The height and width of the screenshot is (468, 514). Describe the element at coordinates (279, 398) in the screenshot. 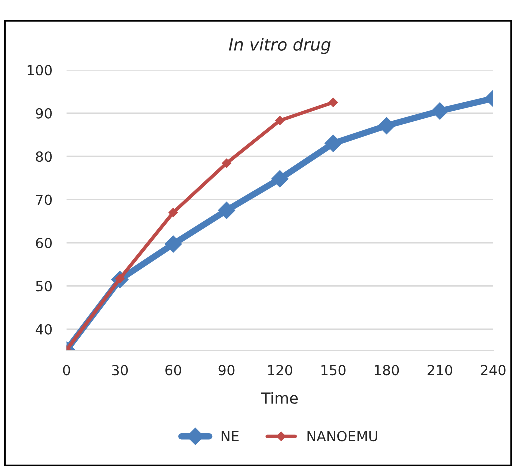

I see `x-axis-title: Time` at that location.